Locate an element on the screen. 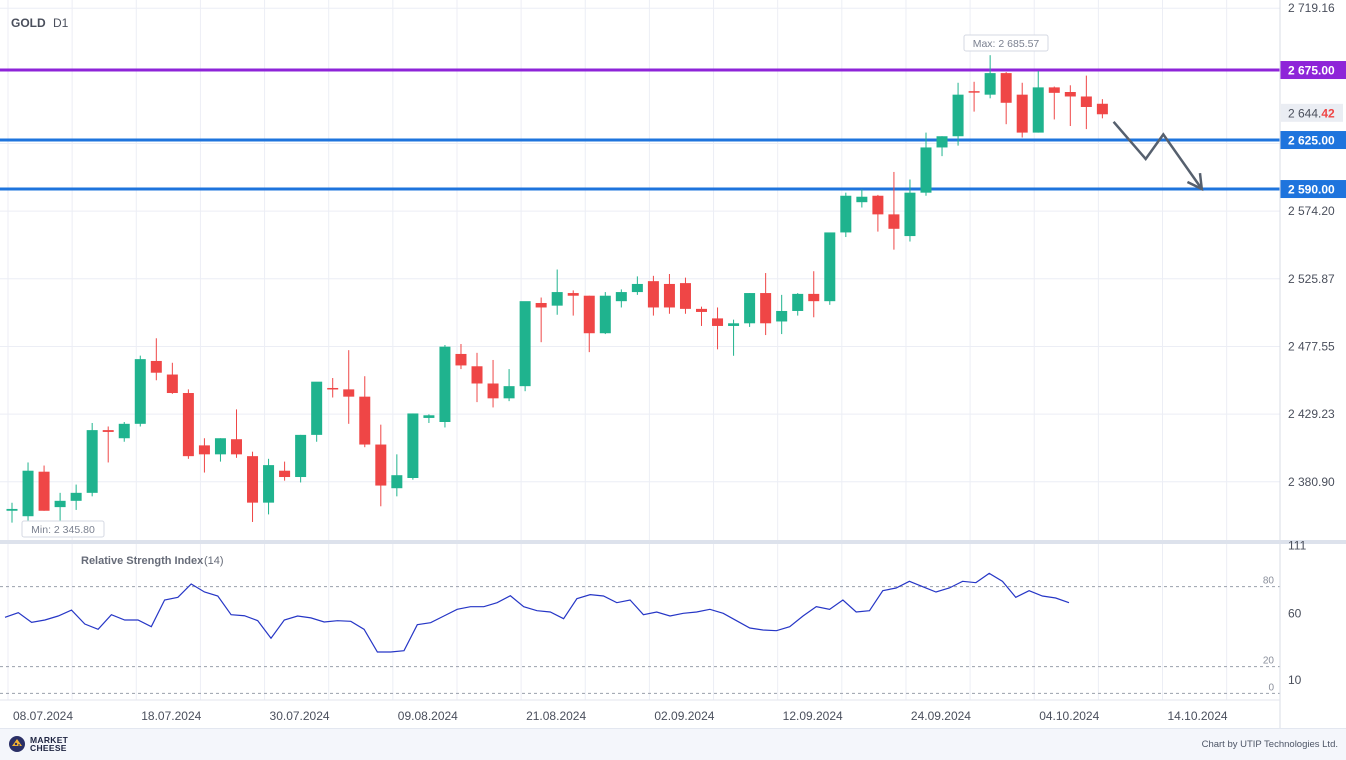 Image resolution: width=1346 pixels, height=760 pixels. cheese-icon is located at coordinates (17, 744).